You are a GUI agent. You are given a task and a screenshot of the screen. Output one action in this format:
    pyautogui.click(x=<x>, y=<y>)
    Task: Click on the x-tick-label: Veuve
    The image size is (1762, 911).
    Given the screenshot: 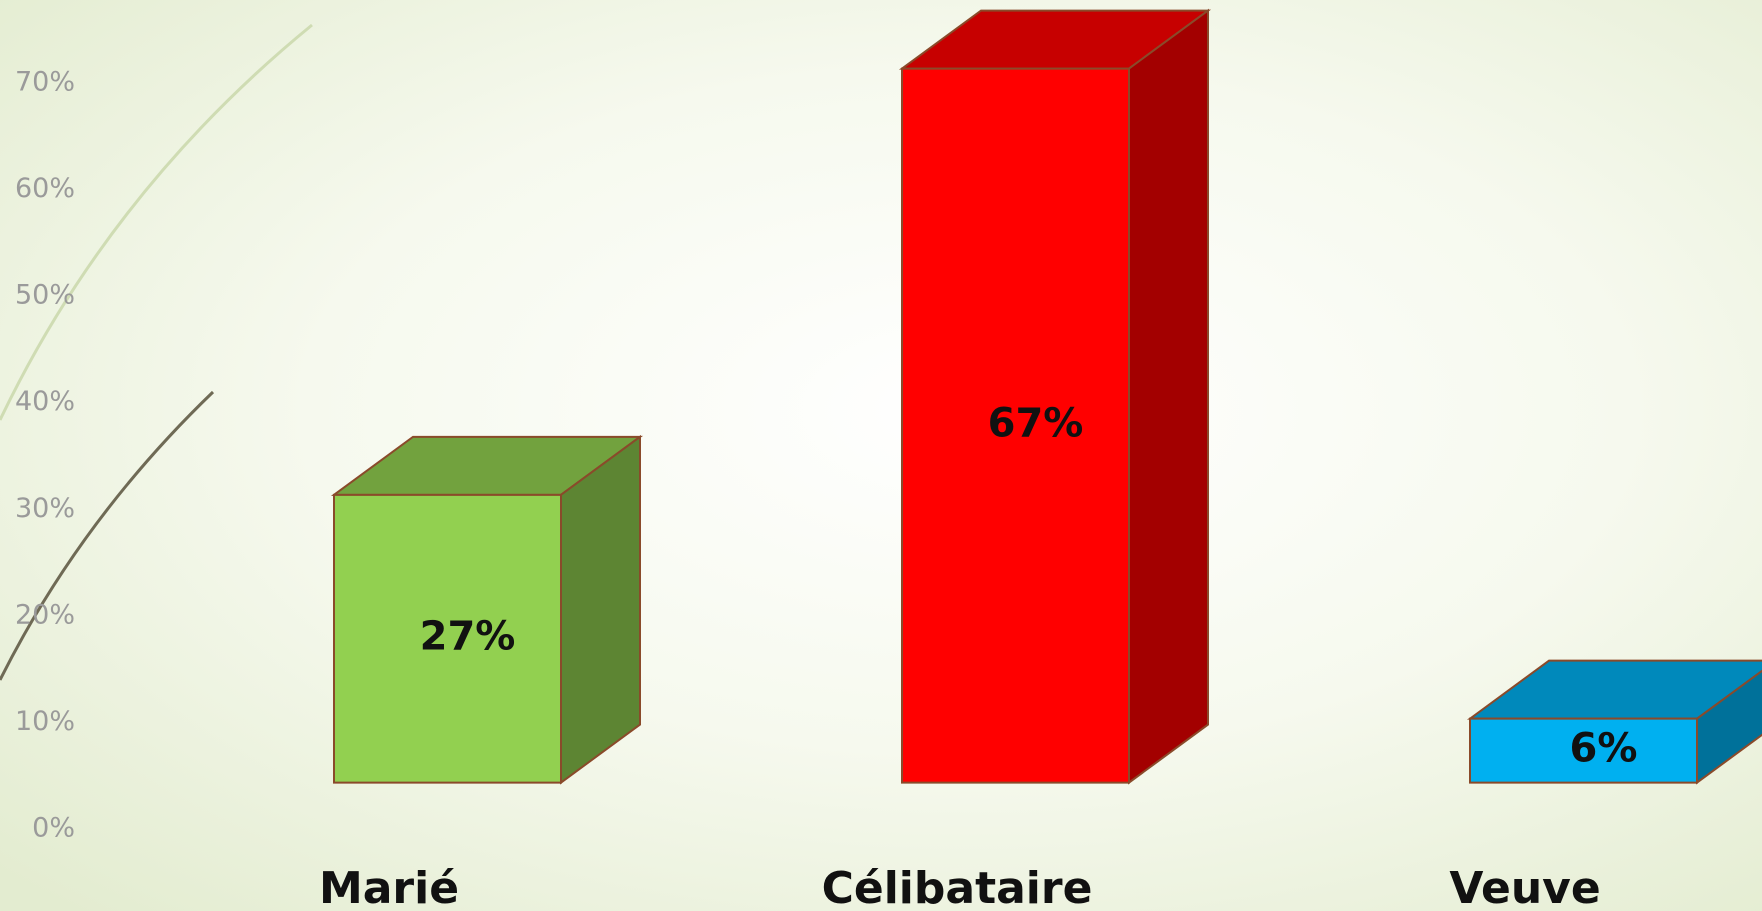 What is the action you would take?
    pyautogui.click(x=1524, y=887)
    